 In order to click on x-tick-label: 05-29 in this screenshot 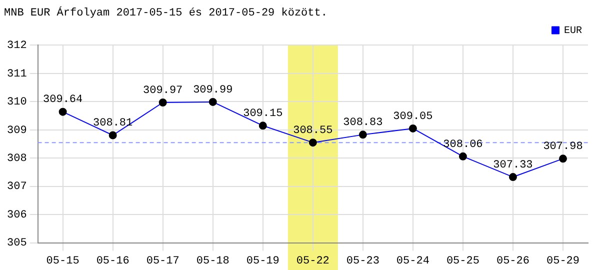, I will do `click(563, 261)`.